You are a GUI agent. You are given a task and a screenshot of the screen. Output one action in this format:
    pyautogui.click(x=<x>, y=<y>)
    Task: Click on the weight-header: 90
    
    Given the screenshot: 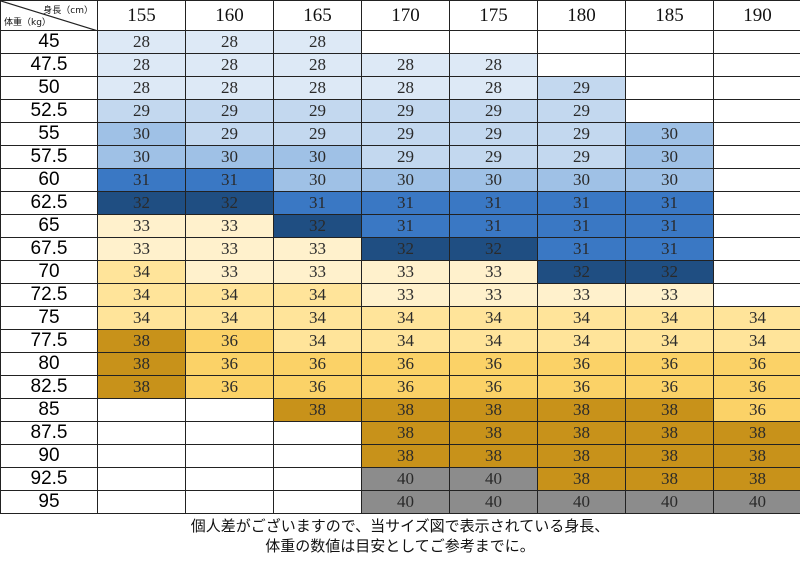 What is the action you would take?
    pyautogui.click(x=49, y=456)
    